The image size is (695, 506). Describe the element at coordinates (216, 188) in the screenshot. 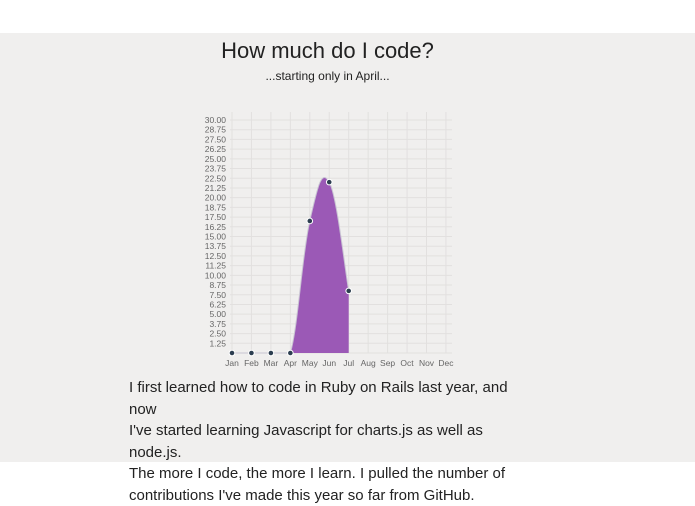

I see `y-tick-label: 21.25` at that location.